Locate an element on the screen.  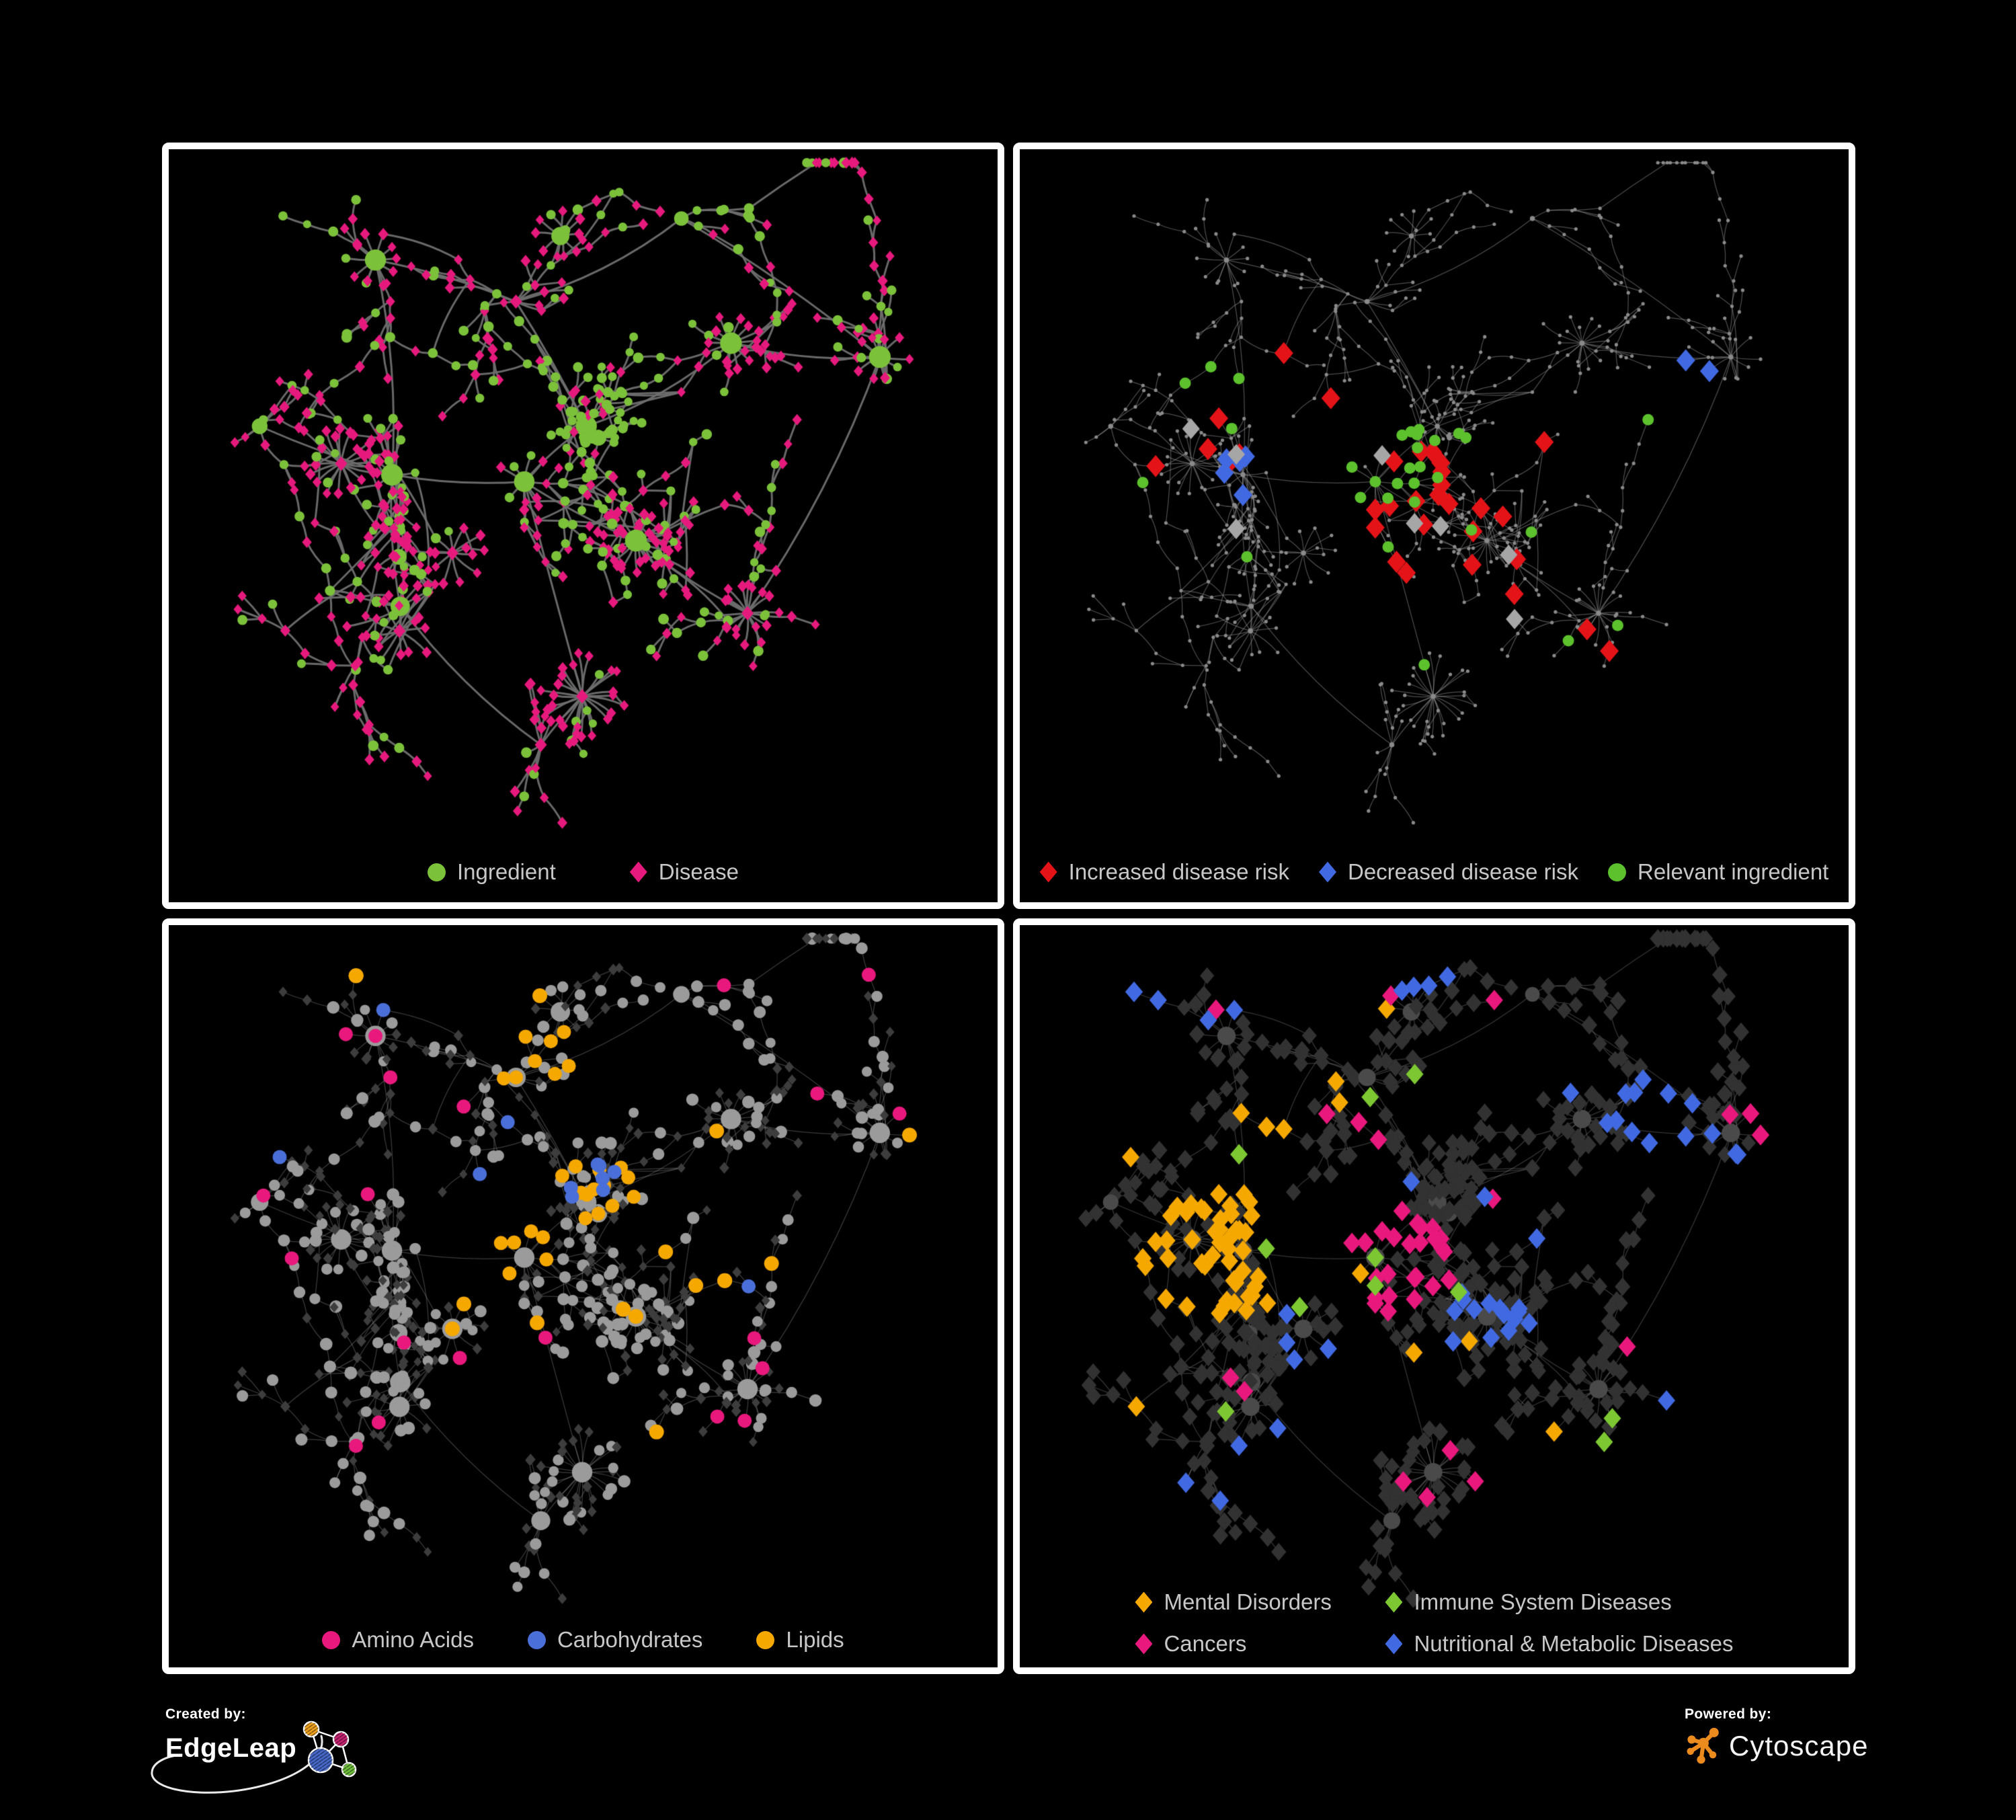
legend-label: Decreased disease risk is located at coordinates (1462, 871).